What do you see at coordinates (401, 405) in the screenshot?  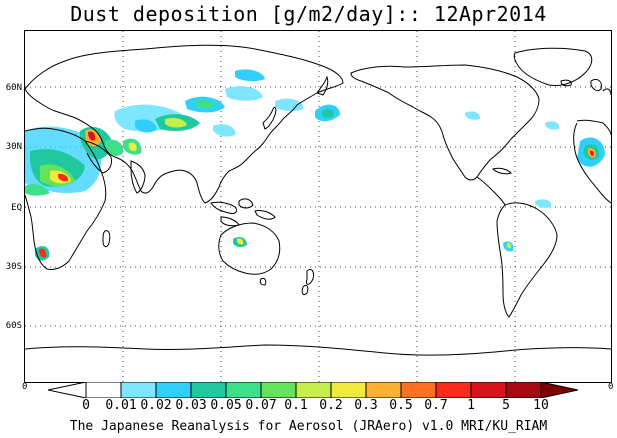 I see `colorbar-label: 0.5` at bounding box center [401, 405].